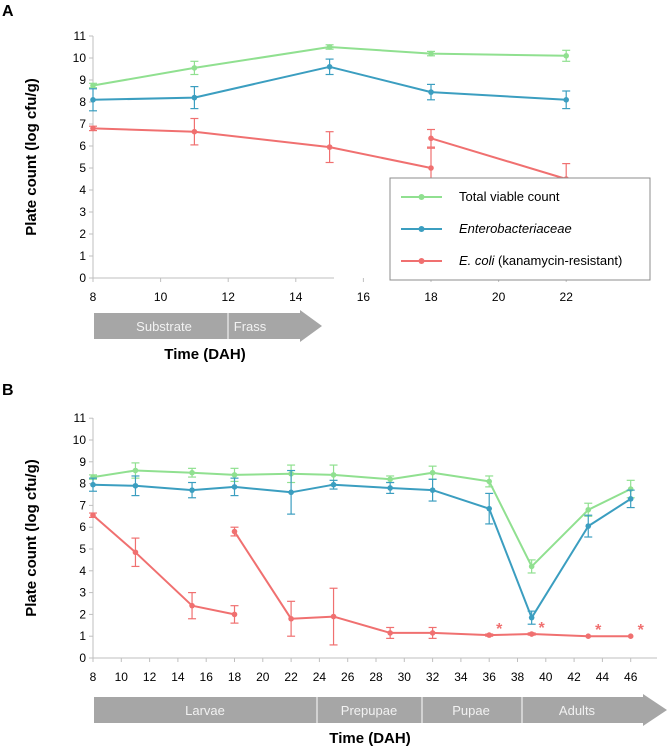  What do you see at coordinates (8, 390) in the screenshot?
I see `panel-b-label: B` at bounding box center [8, 390].